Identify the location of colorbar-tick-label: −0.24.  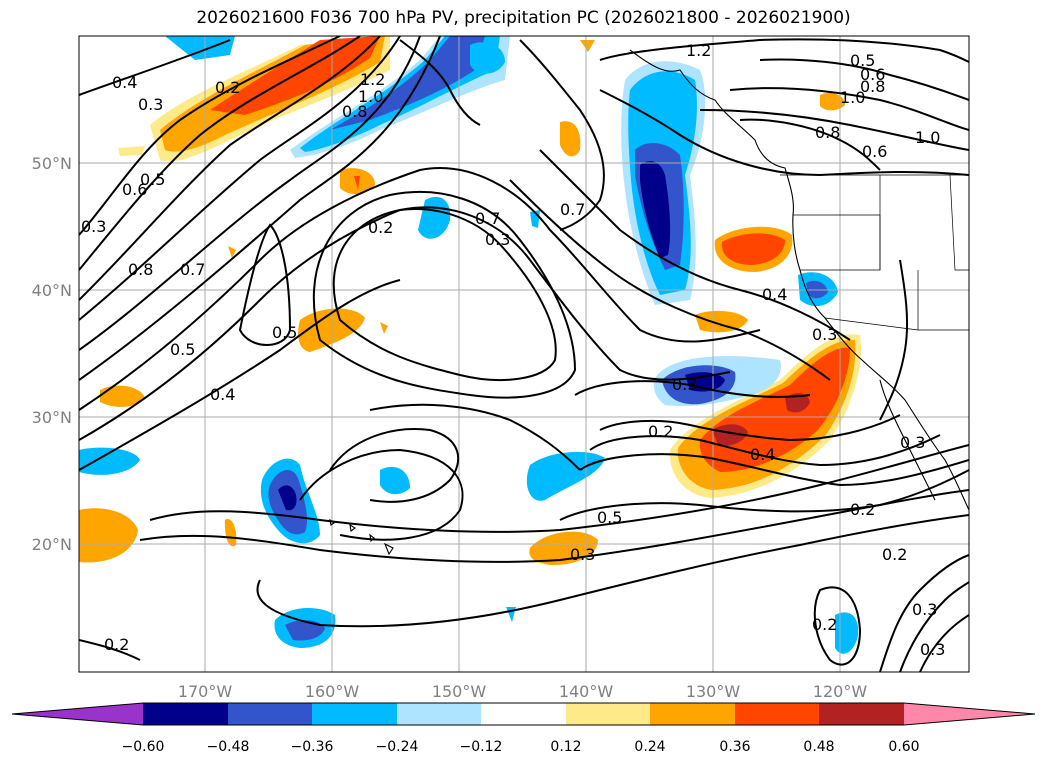
(397, 747).